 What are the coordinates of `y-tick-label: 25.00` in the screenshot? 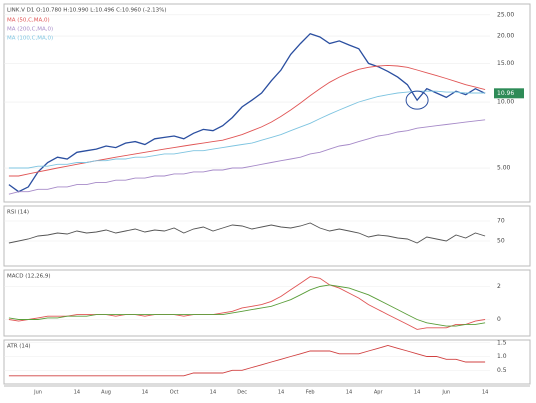 It's located at (505, 14).